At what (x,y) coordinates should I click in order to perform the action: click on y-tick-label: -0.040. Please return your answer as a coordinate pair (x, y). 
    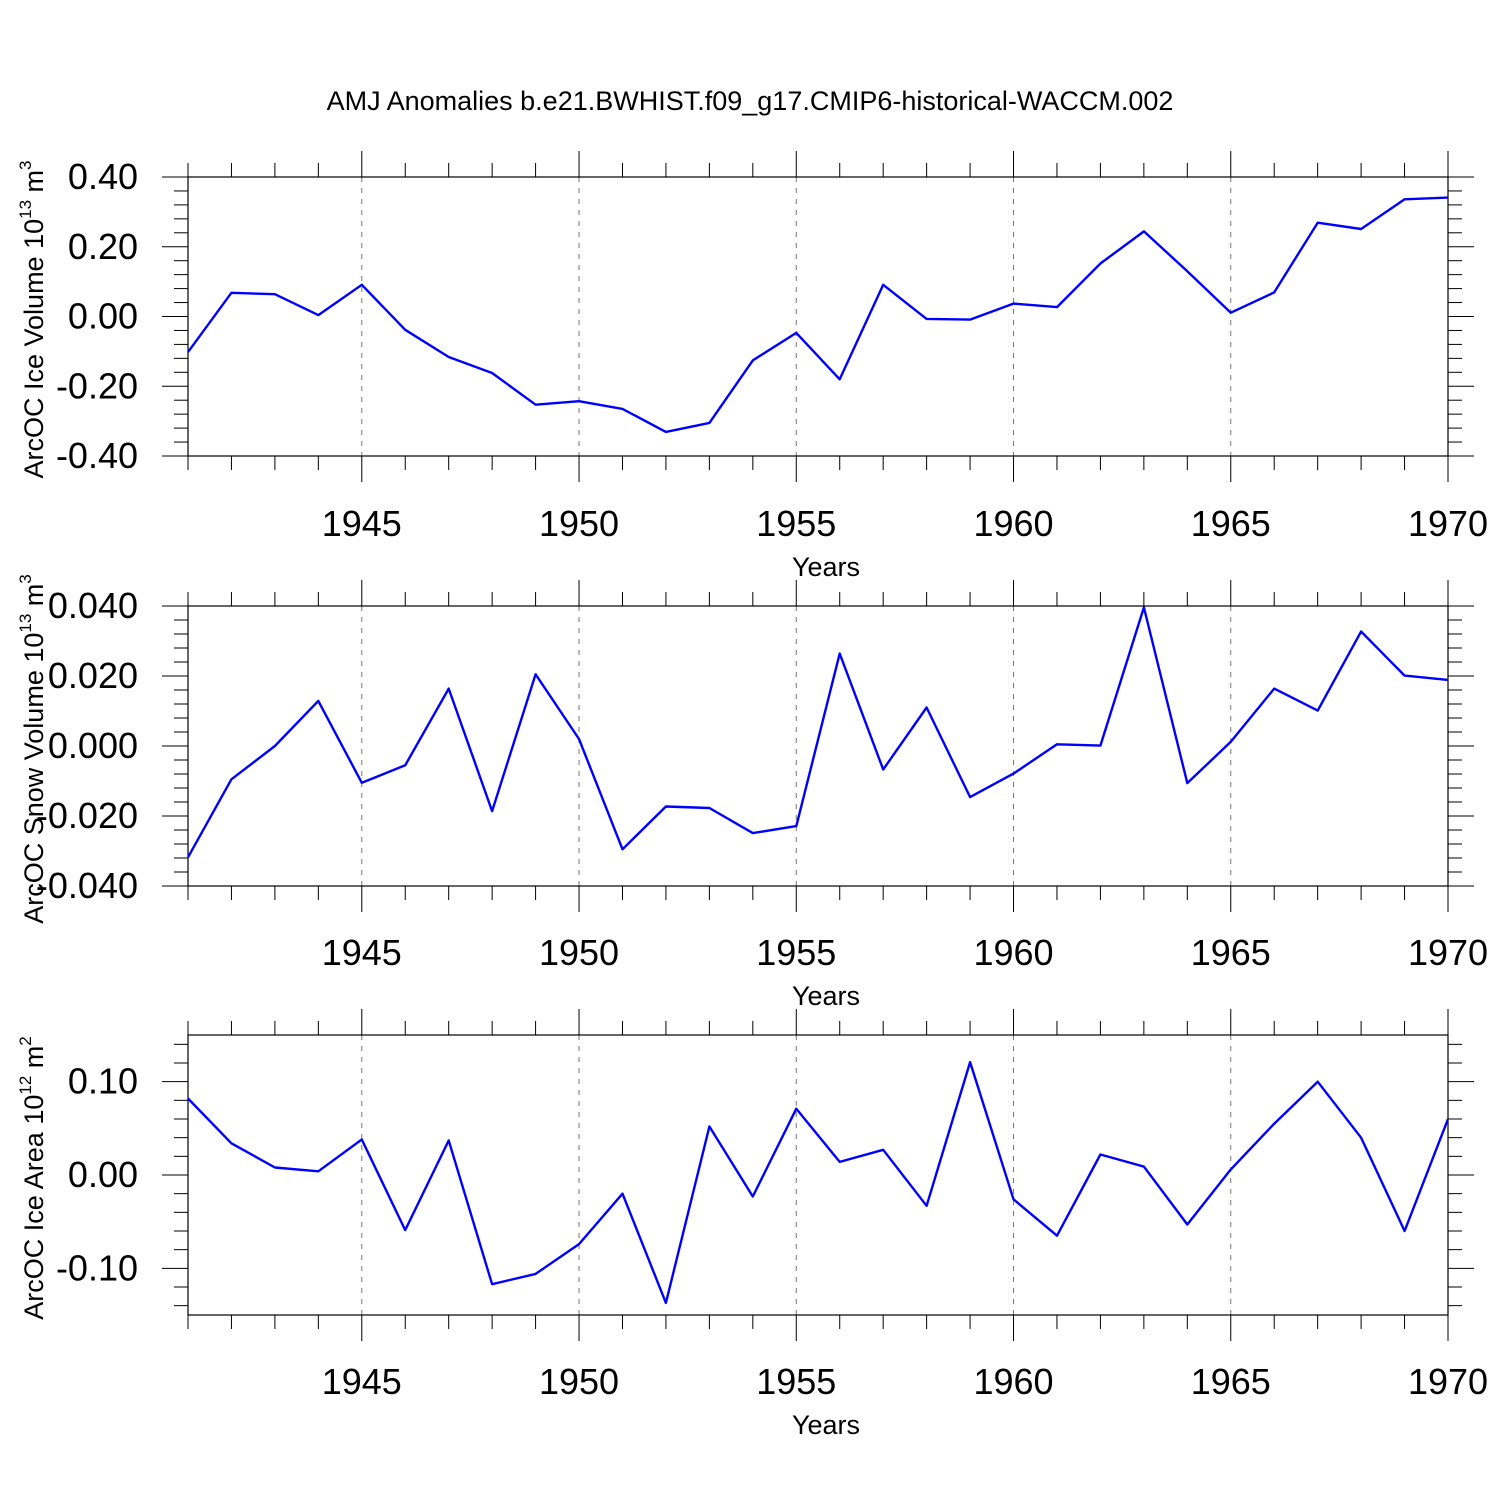
    Looking at the image, I should click on (87, 885).